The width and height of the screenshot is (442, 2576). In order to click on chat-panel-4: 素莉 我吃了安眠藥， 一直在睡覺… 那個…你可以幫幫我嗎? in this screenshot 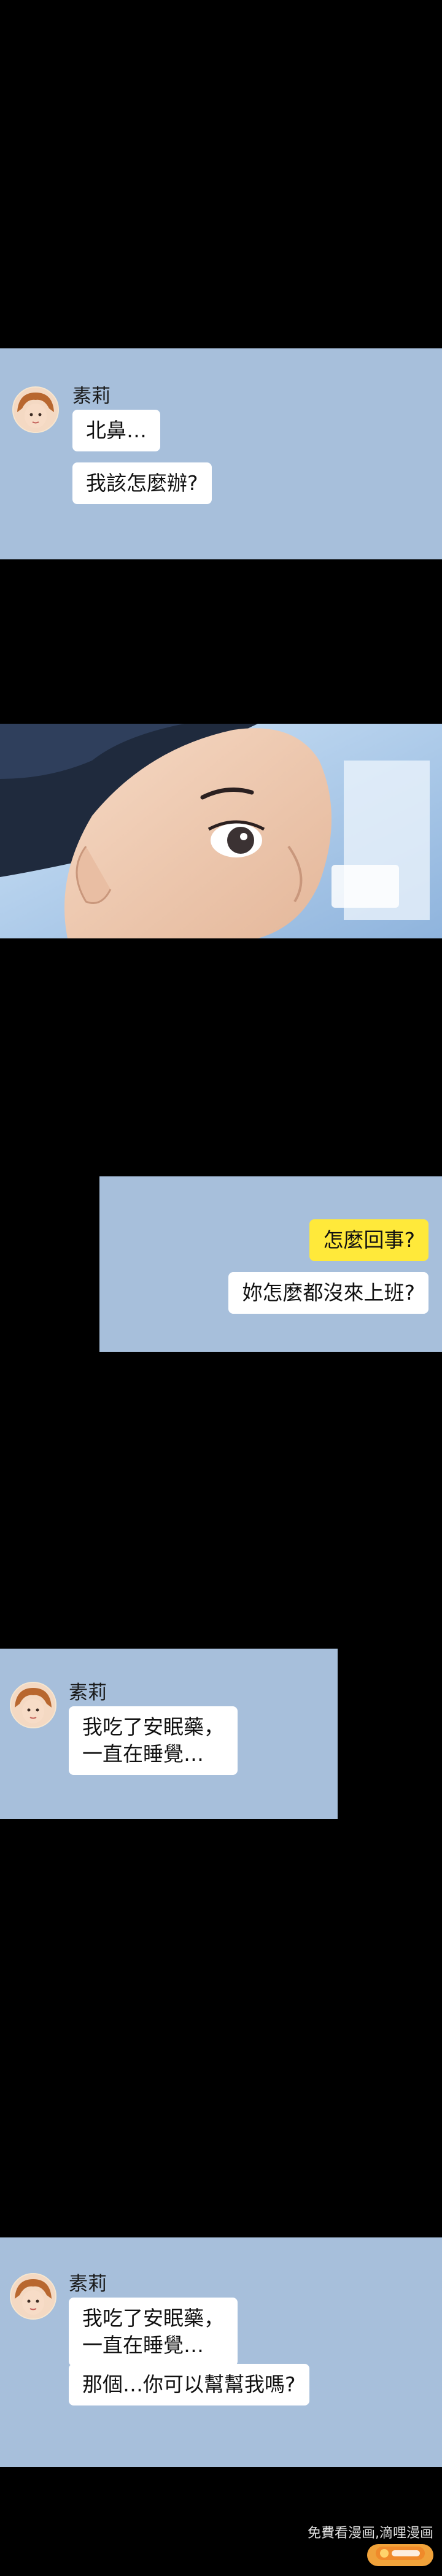, I will do `click(221, 2352)`.